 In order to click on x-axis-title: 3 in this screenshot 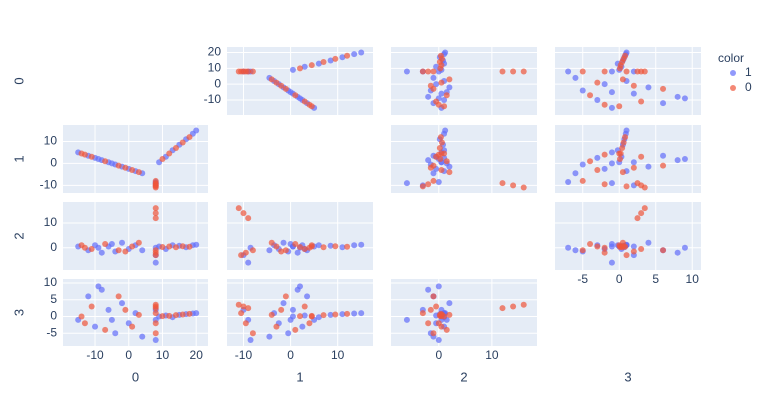, I will do `click(627, 376)`.